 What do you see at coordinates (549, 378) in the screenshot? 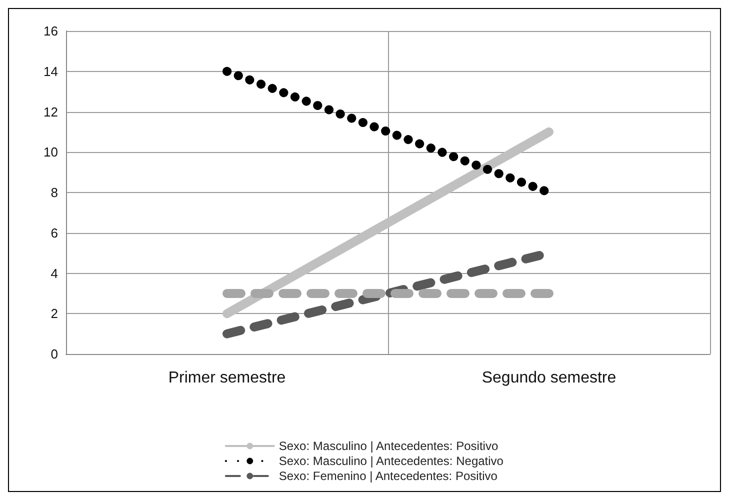
I see `x-tick-label: Segundo semestre` at bounding box center [549, 378].